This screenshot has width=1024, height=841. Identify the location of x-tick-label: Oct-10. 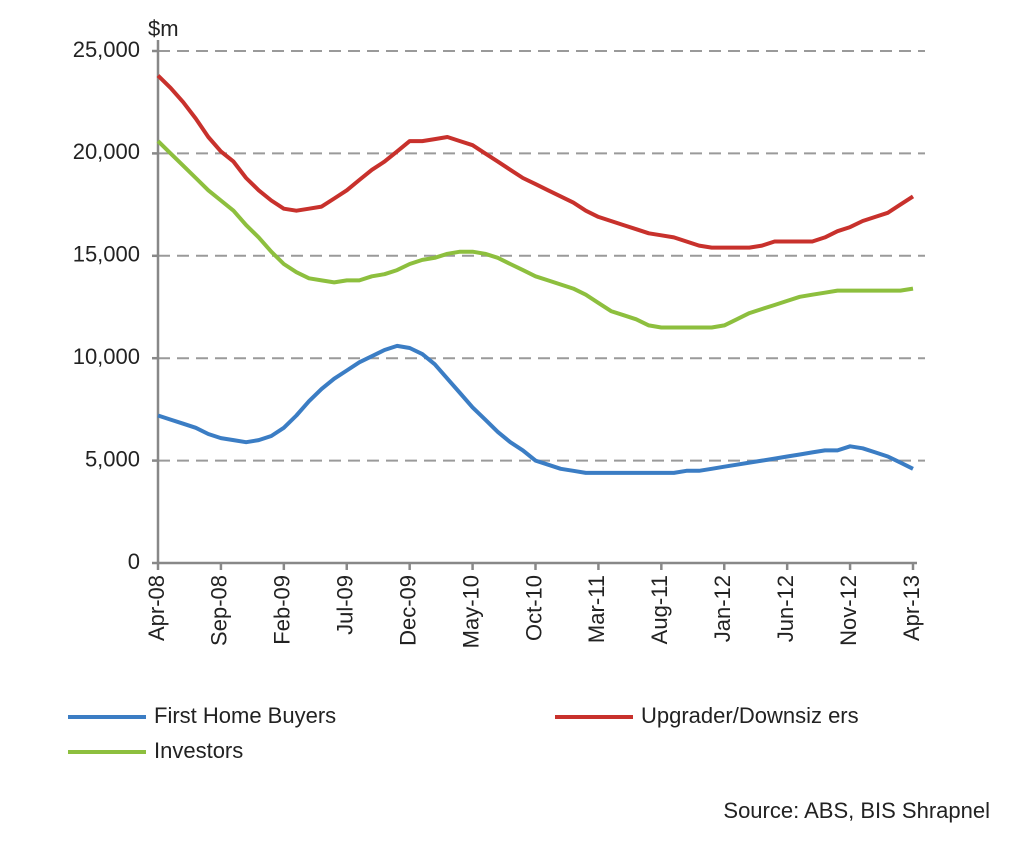
(533, 608).